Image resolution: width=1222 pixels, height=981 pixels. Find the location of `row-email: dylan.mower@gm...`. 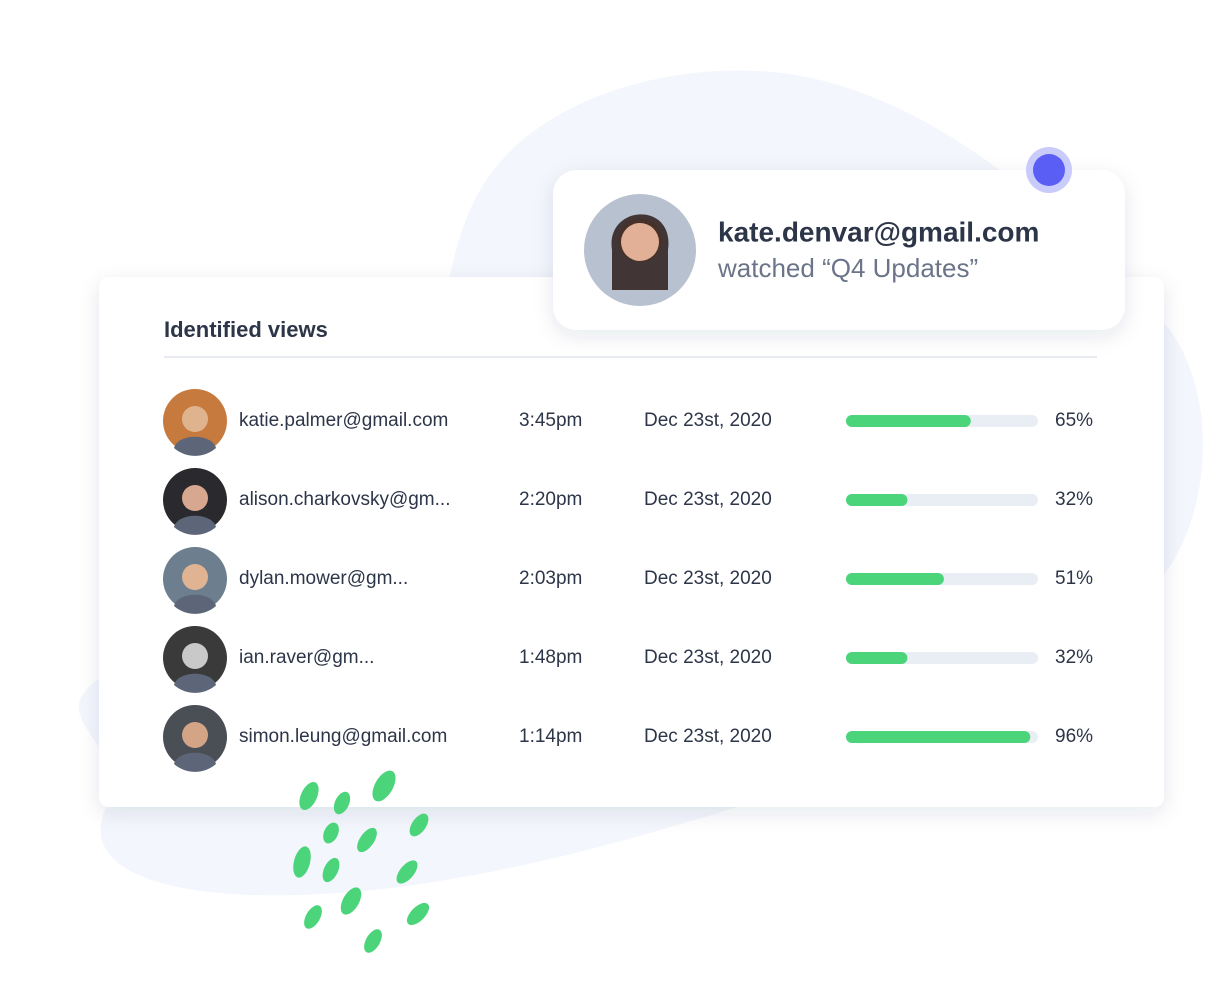

row-email: dylan.mower@gm... is located at coordinates (323, 578).